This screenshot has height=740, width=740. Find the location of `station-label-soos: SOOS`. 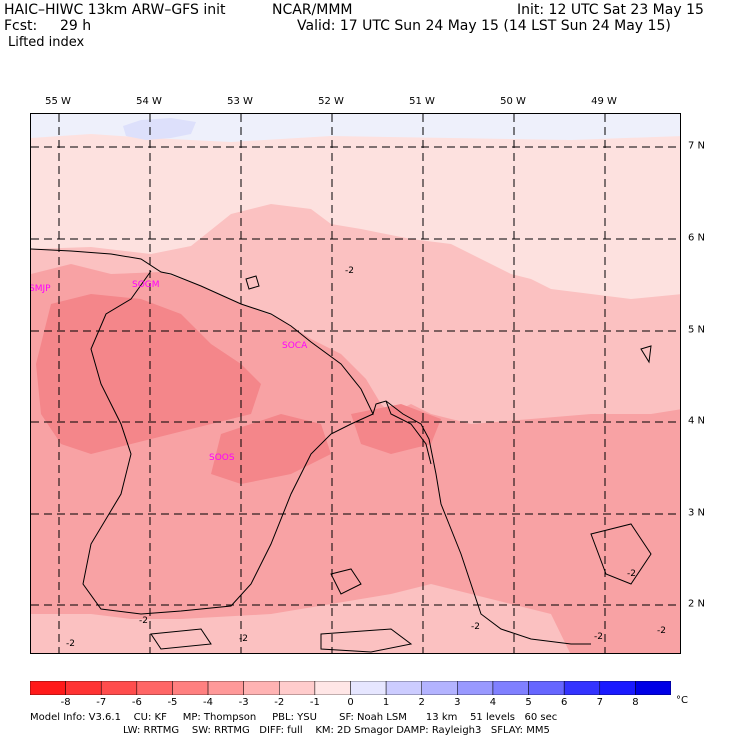

station-label-soos: SOOS is located at coordinates (222, 458).